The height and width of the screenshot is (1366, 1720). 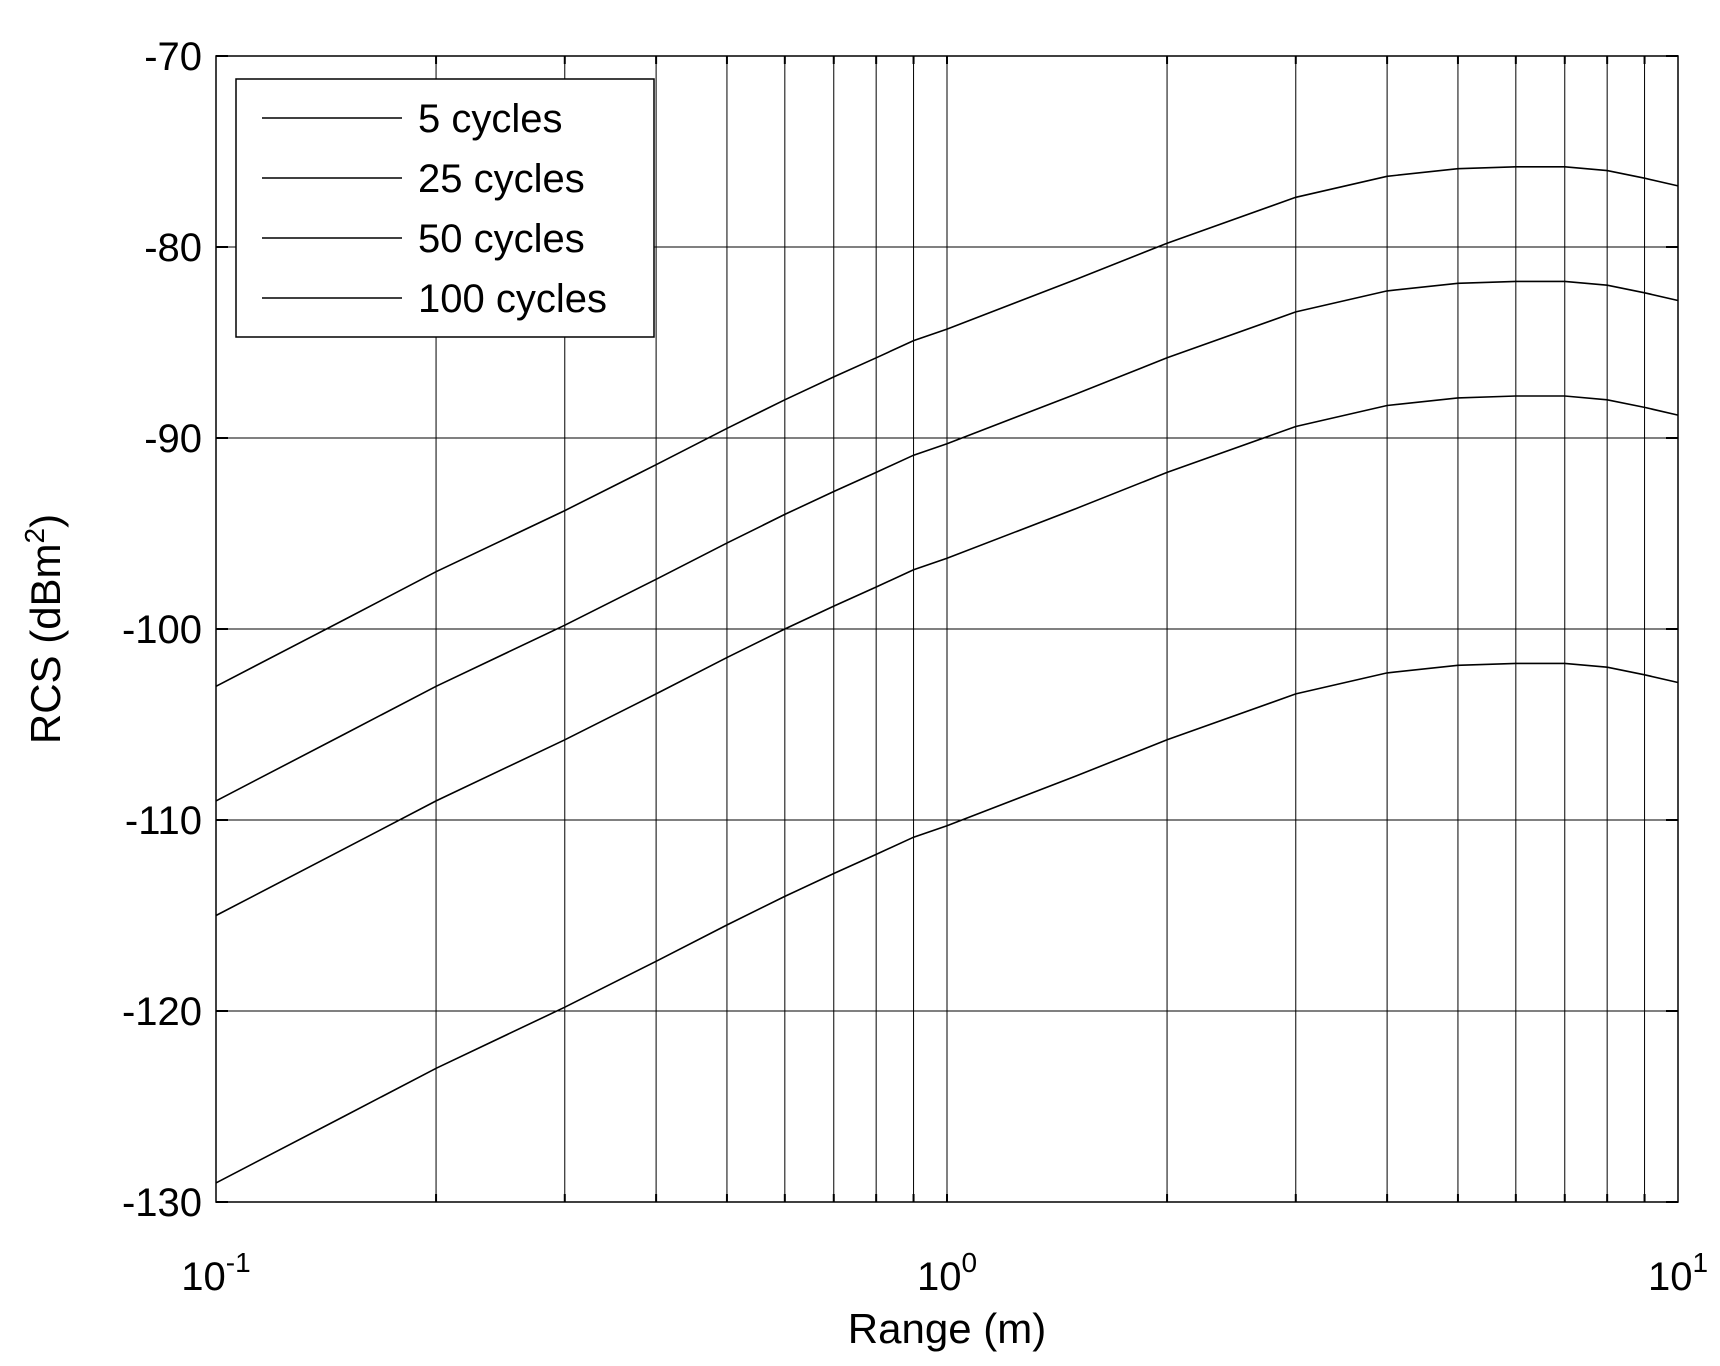 What do you see at coordinates (162, 1203) in the screenshot?
I see `y-tick-label: -130` at bounding box center [162, 1203].